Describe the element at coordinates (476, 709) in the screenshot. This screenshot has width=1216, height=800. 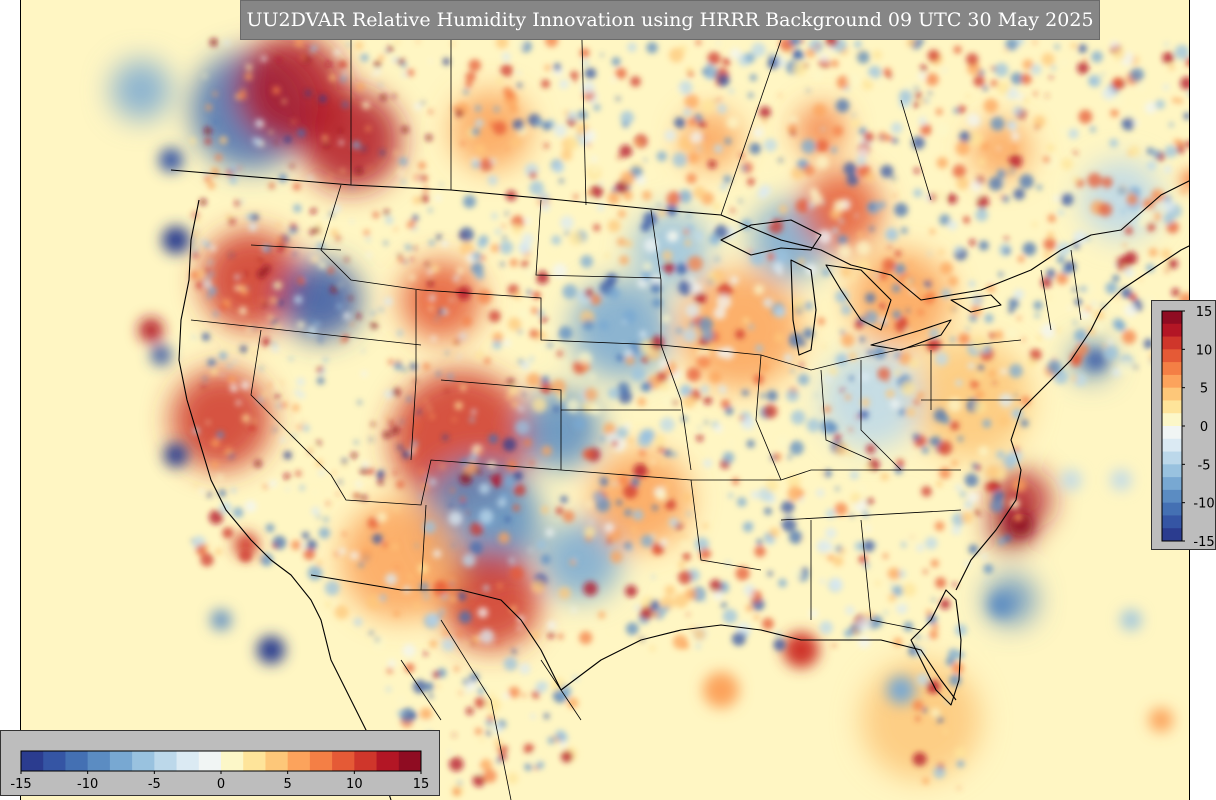
I see `mexico-state-line` at that location.